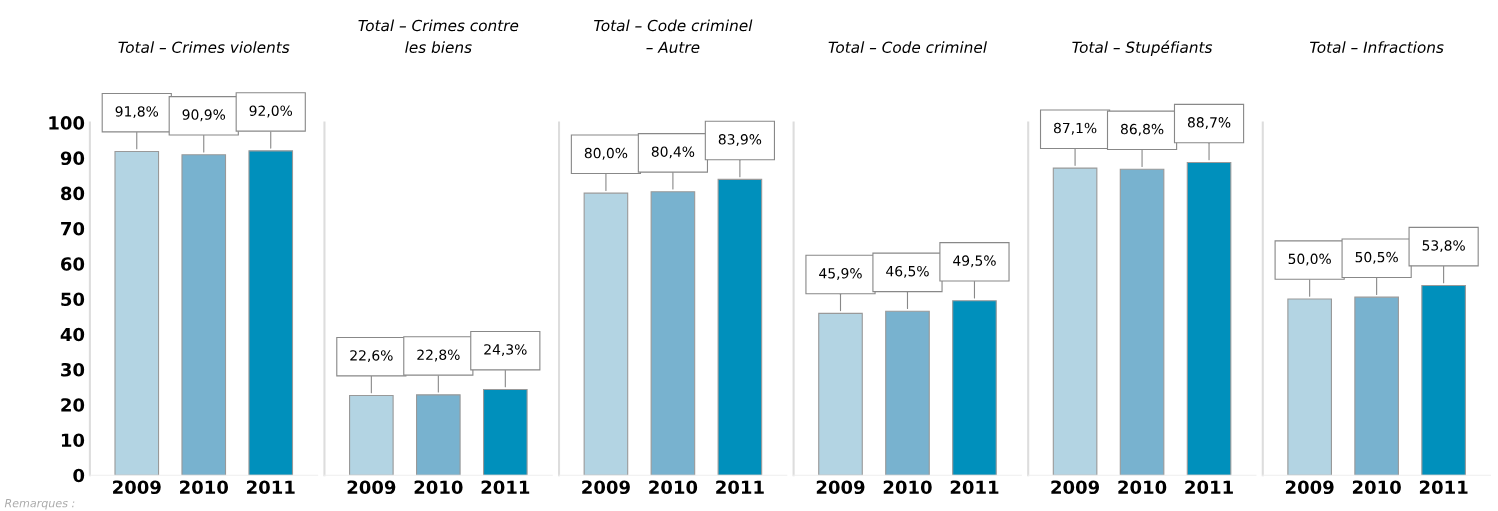 The height and width of the screenshot is (511, 1498). What do you see at coordinates (1209, 123) in the screenshot?
I see `data-label: 88,7%` at bounding box center [1209, 123].